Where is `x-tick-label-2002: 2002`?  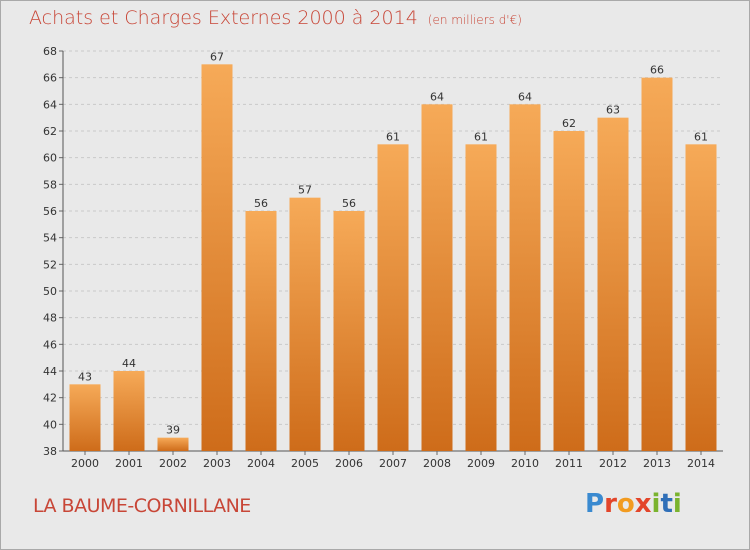
x-tick-label-2002: 2002 is located at coordinates (173, 463).